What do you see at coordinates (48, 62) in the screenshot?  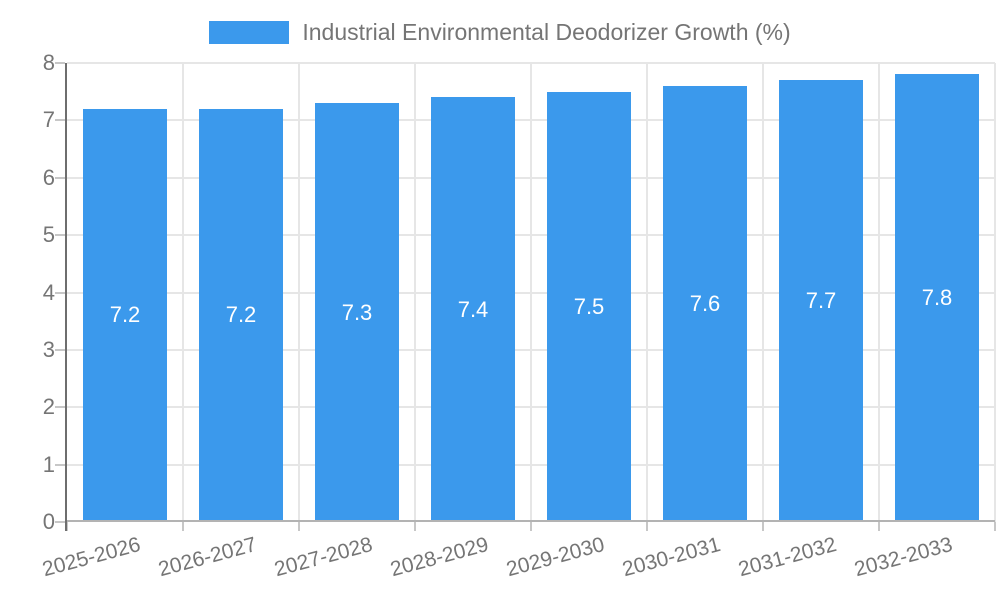 I see `y-tick-label: 8` at bounding box center [48, 62].